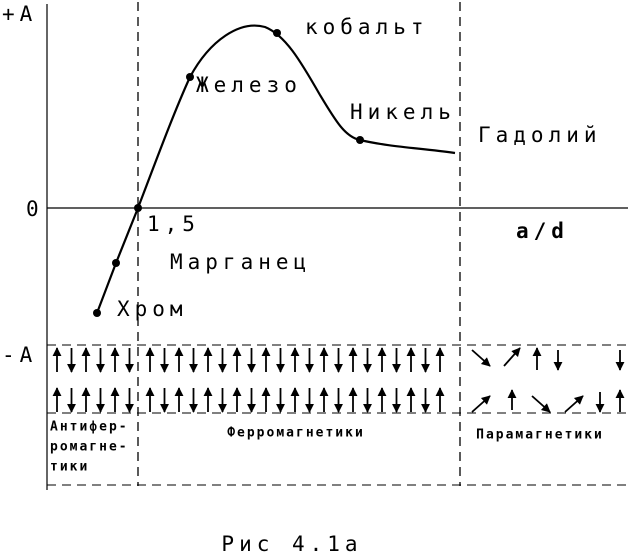 This screenshot has width=628, height=556. Describe the element at coordinates (69, 467) in the screenshot. I see `region-label: тики` at that location.